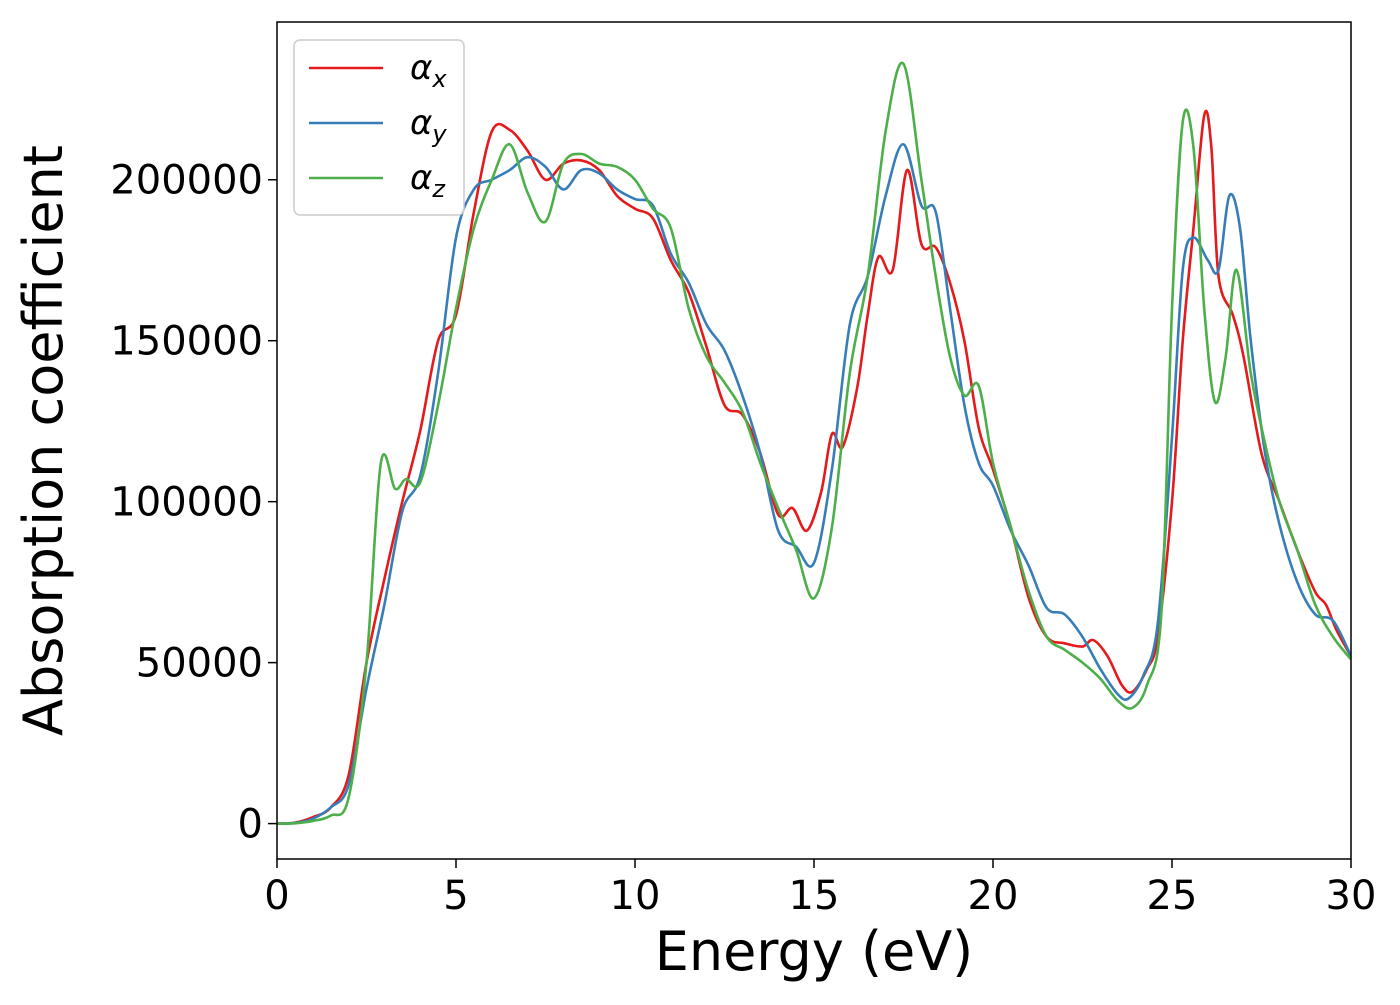 The height and width of the screenshot is (1005, 1400). What do you see at coordinates (186, 503) in the screenshot?
I see `y-tick-label: 100000` at bounding box center [186, 503].